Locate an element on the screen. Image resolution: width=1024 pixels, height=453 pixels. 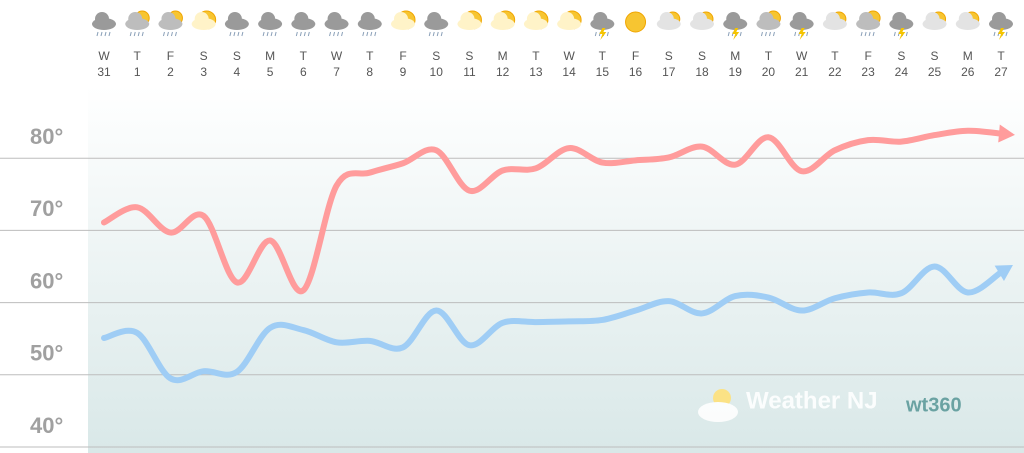
x-tick-label: 22 is located at coordinates (835, 72).